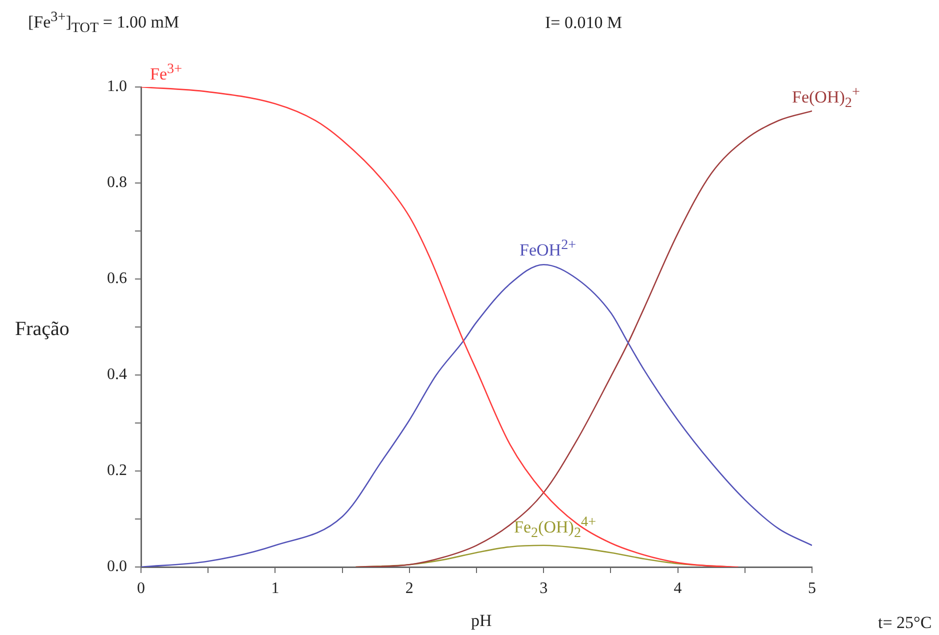 This screenshot has height=635, width=939. Describe the element at coordinates (117, 183) in the screenshot. I see `y-tick-label: 0.8` at that location.